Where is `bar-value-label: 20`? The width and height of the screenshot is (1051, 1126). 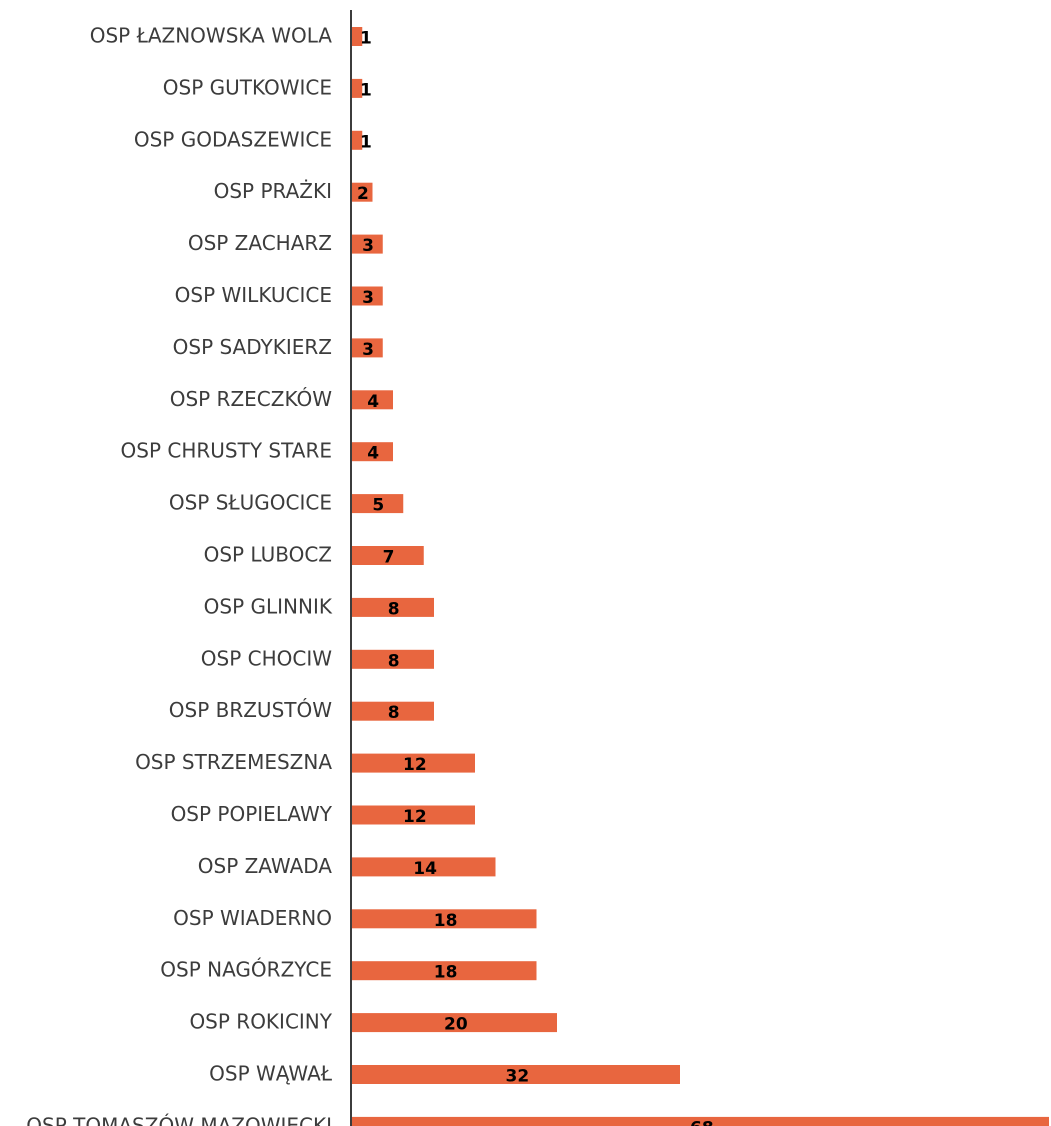 bar-value-label: 20 is located at coordinates (456, 1025).